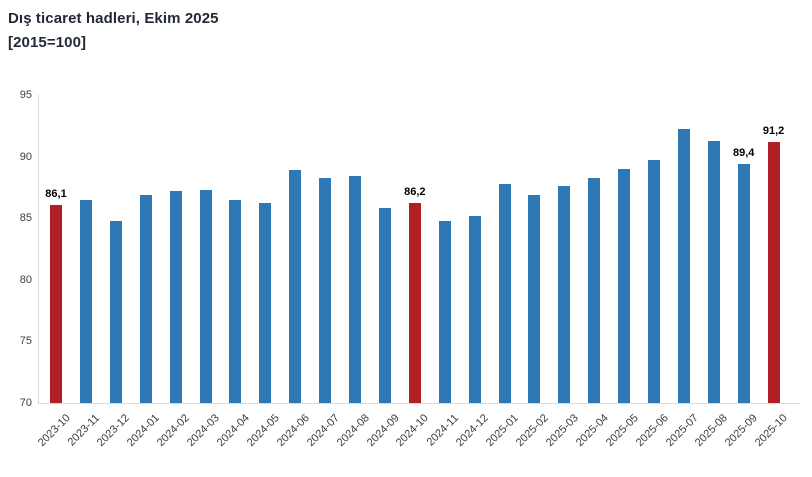 The image size is (812, 477). I want to click on y-axis-tick-label: 70, so click(25, 403).